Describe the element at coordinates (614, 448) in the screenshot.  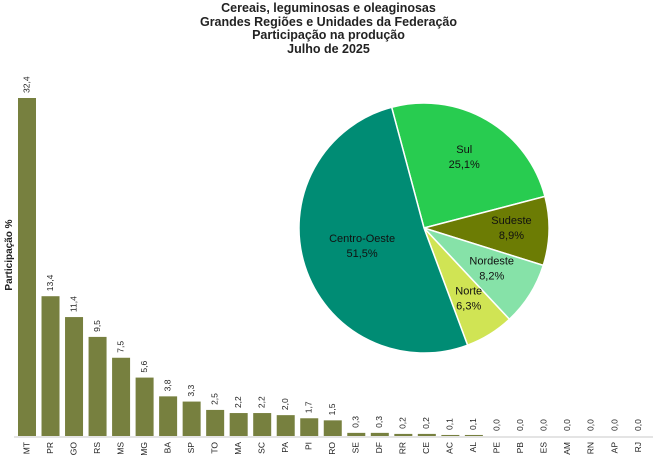
I see `category-label-AP: AP` at that location.